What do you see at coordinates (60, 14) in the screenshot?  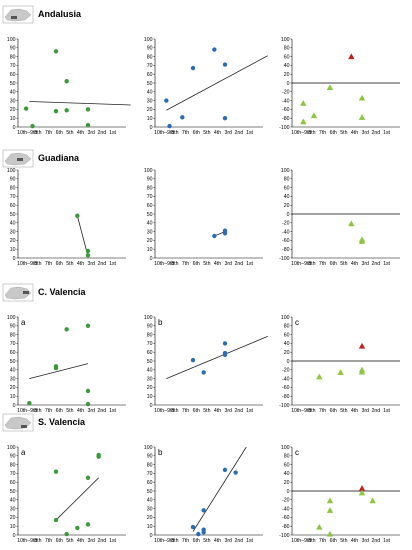 I see `region-title: Andalusia` at bounding box center [60, 14].